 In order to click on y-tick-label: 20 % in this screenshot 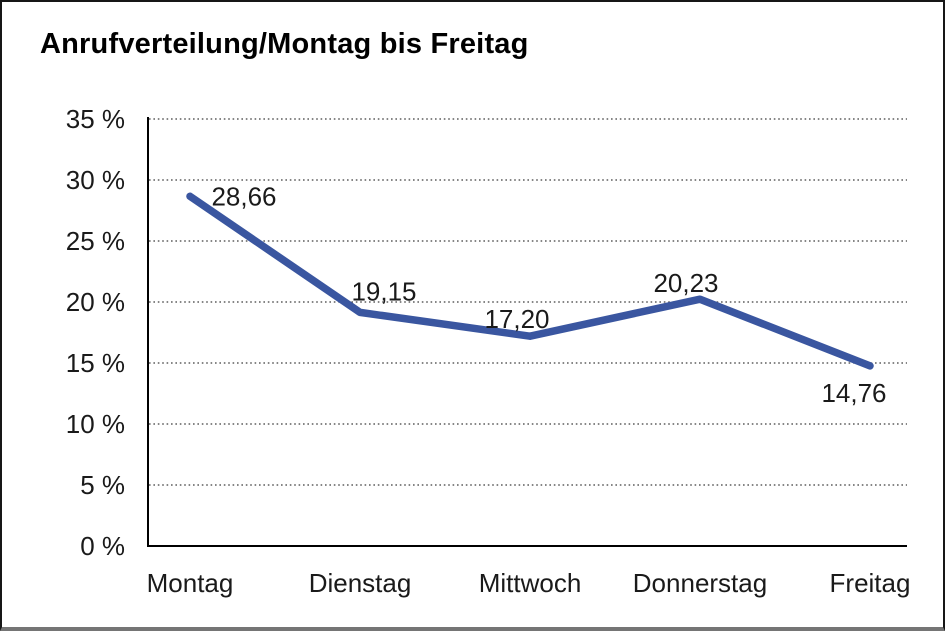, I will do `click(95, 302)`.